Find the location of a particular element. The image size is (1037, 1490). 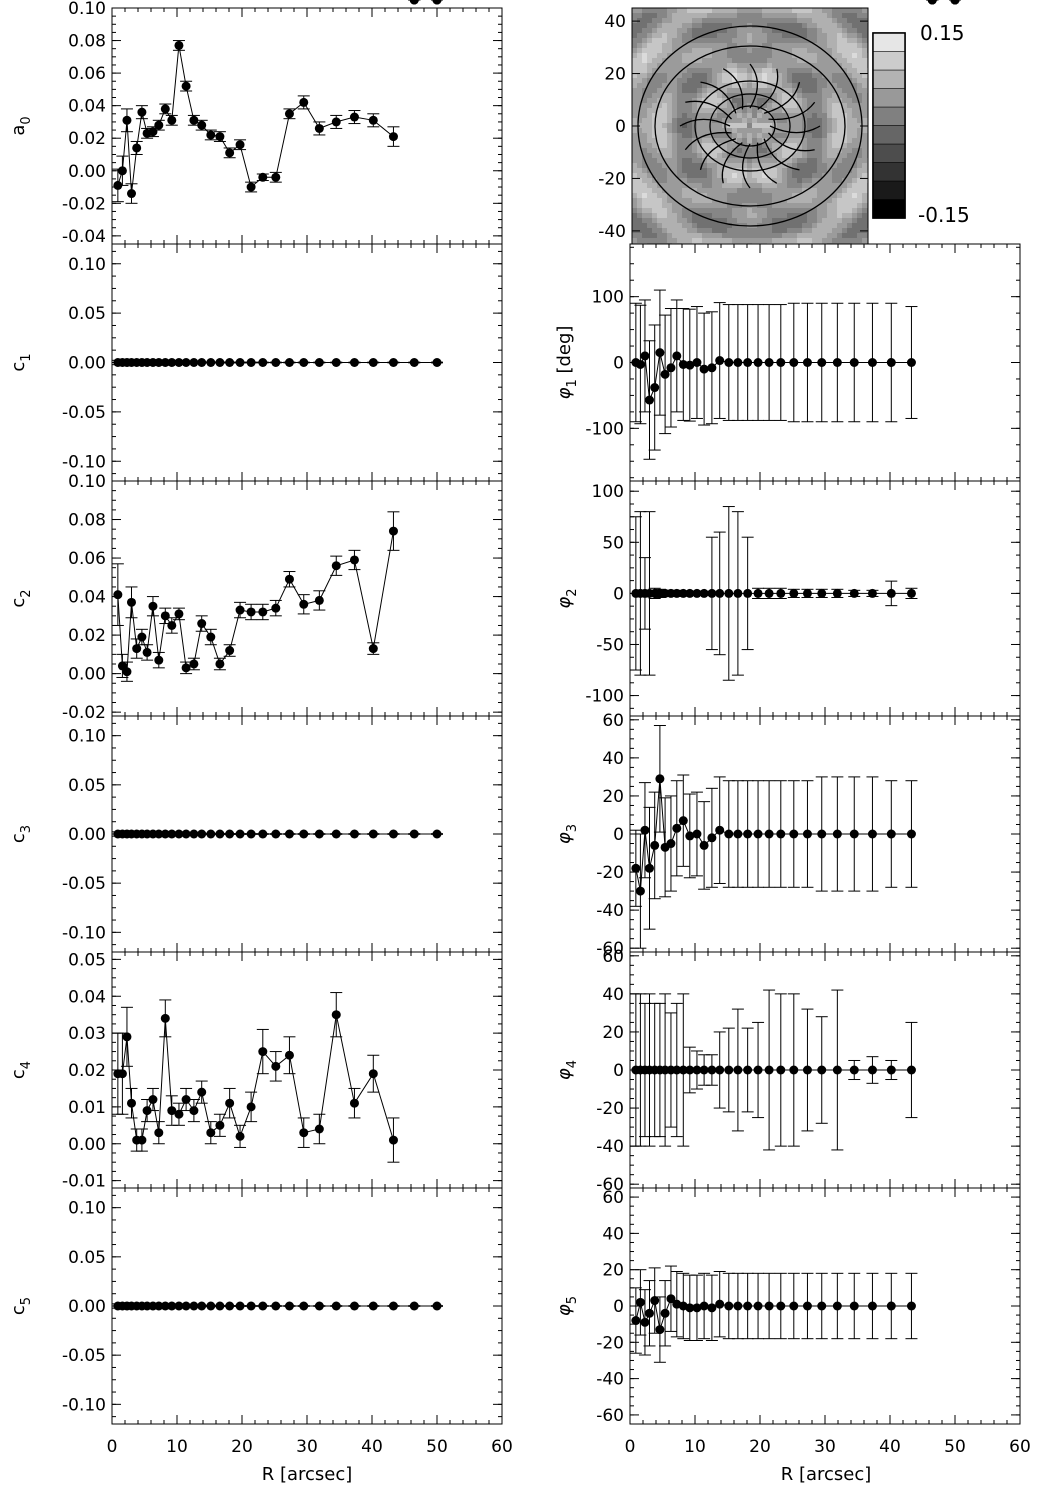

y-tick-label: 0.08 is located at coordinates (87, 521).